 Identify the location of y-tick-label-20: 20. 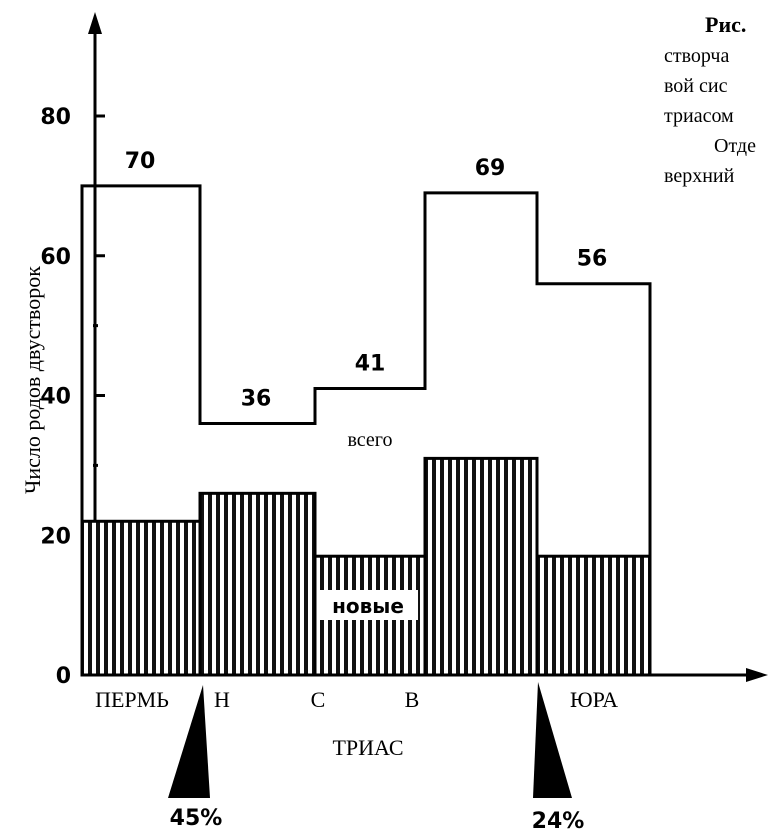
(55, 536).